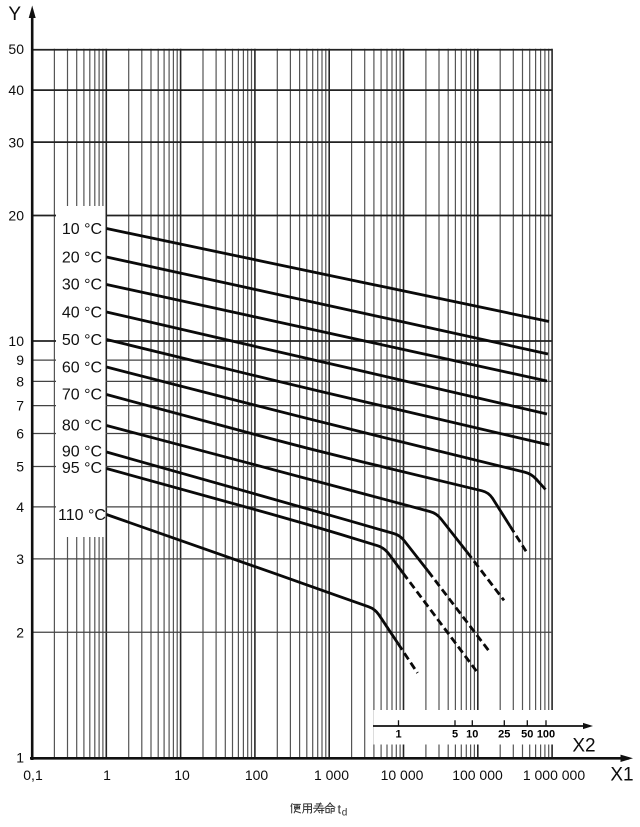  Describe the element at coordinates (20, 360) in the screenshot. I see `svg-text: 9` at that location.